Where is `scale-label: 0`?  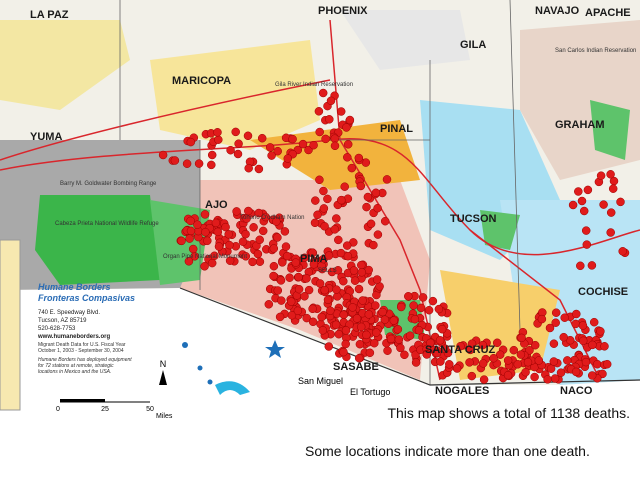
scale-label: 0 is located at coordinates (58, 409).